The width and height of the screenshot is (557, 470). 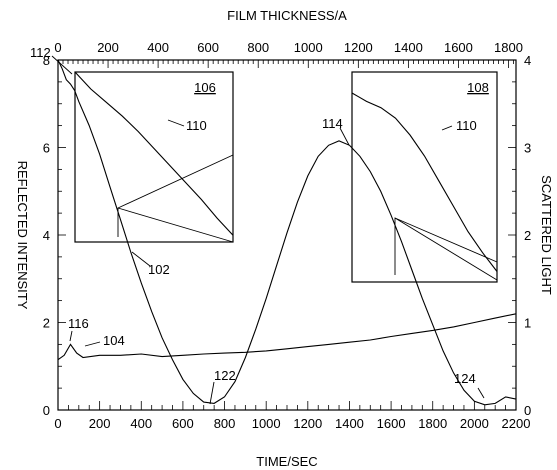 I want to click on x-tick-label: 1800, so click(x=432, y=423).